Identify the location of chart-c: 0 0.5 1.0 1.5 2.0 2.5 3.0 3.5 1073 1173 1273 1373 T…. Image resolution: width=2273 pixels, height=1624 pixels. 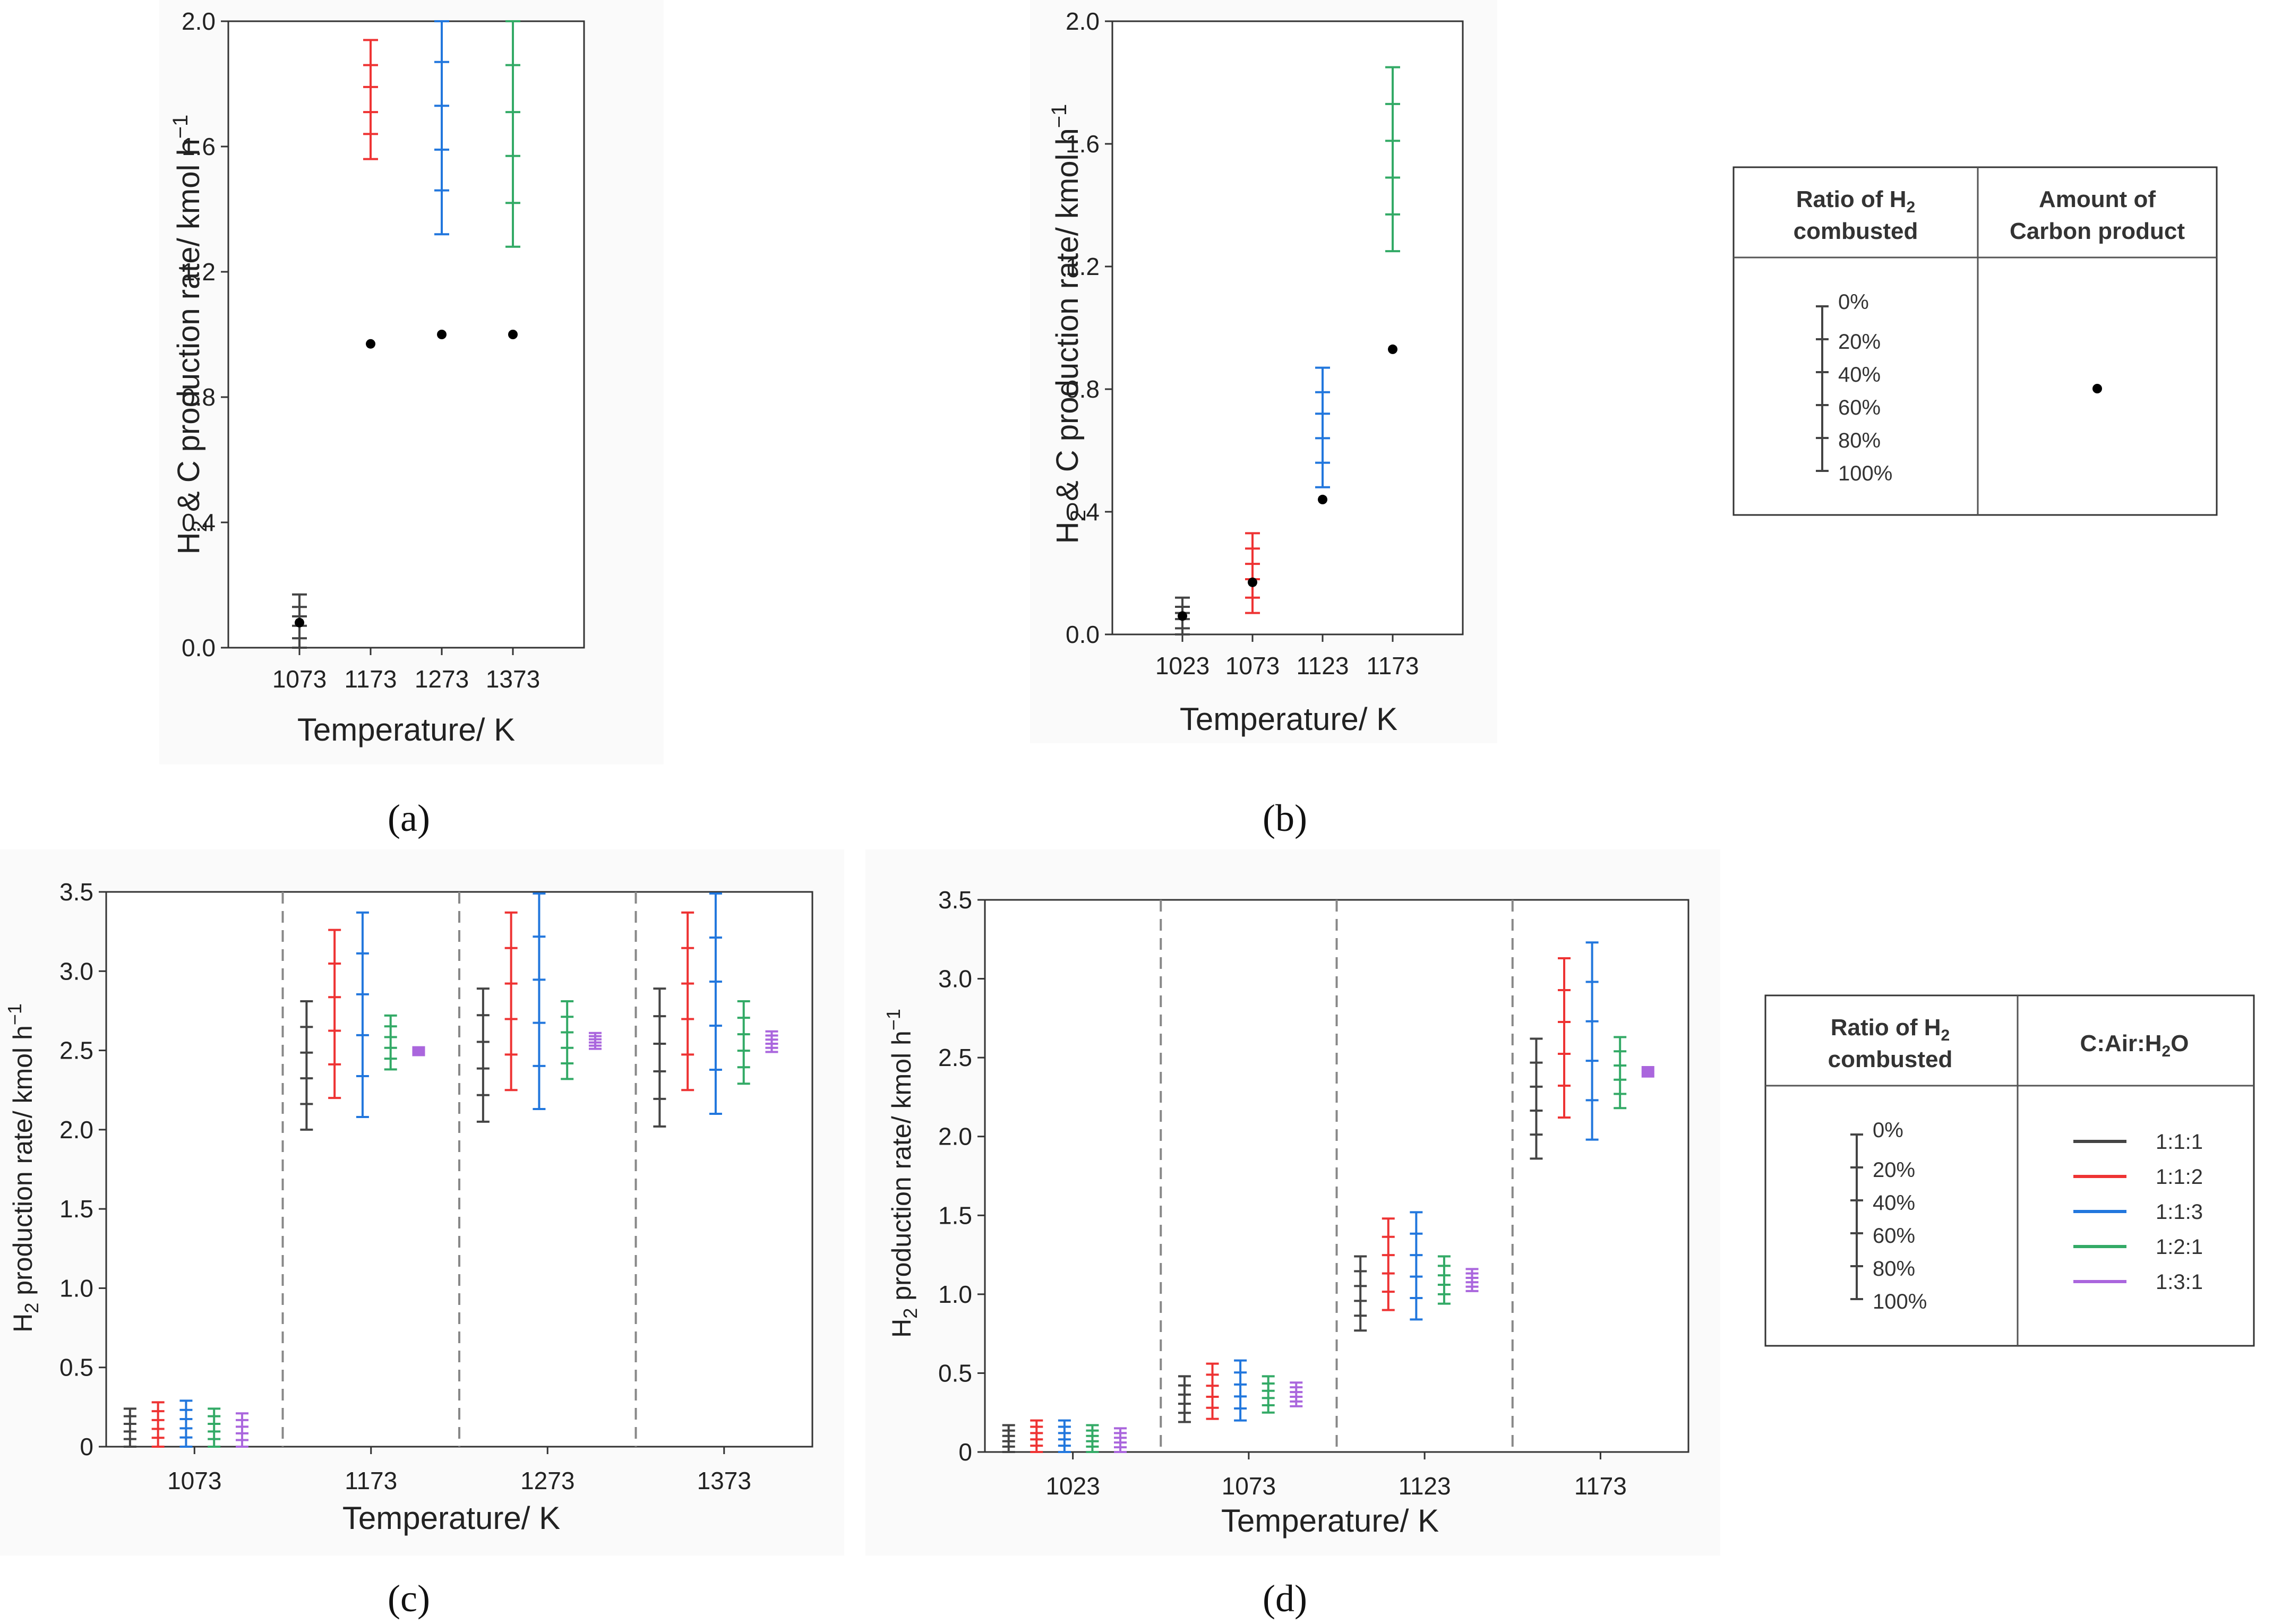
(408, 1207).